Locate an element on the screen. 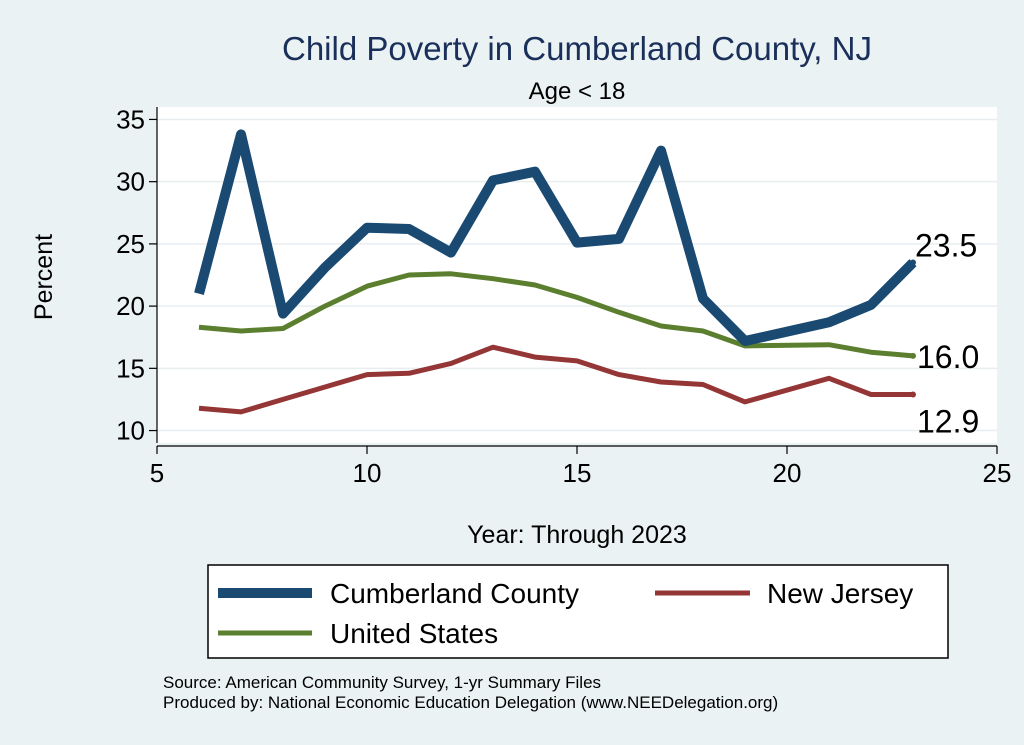 This screenshot has width=1024, height=745. y-tick-label: 25 is located at coordinates (130, 244).